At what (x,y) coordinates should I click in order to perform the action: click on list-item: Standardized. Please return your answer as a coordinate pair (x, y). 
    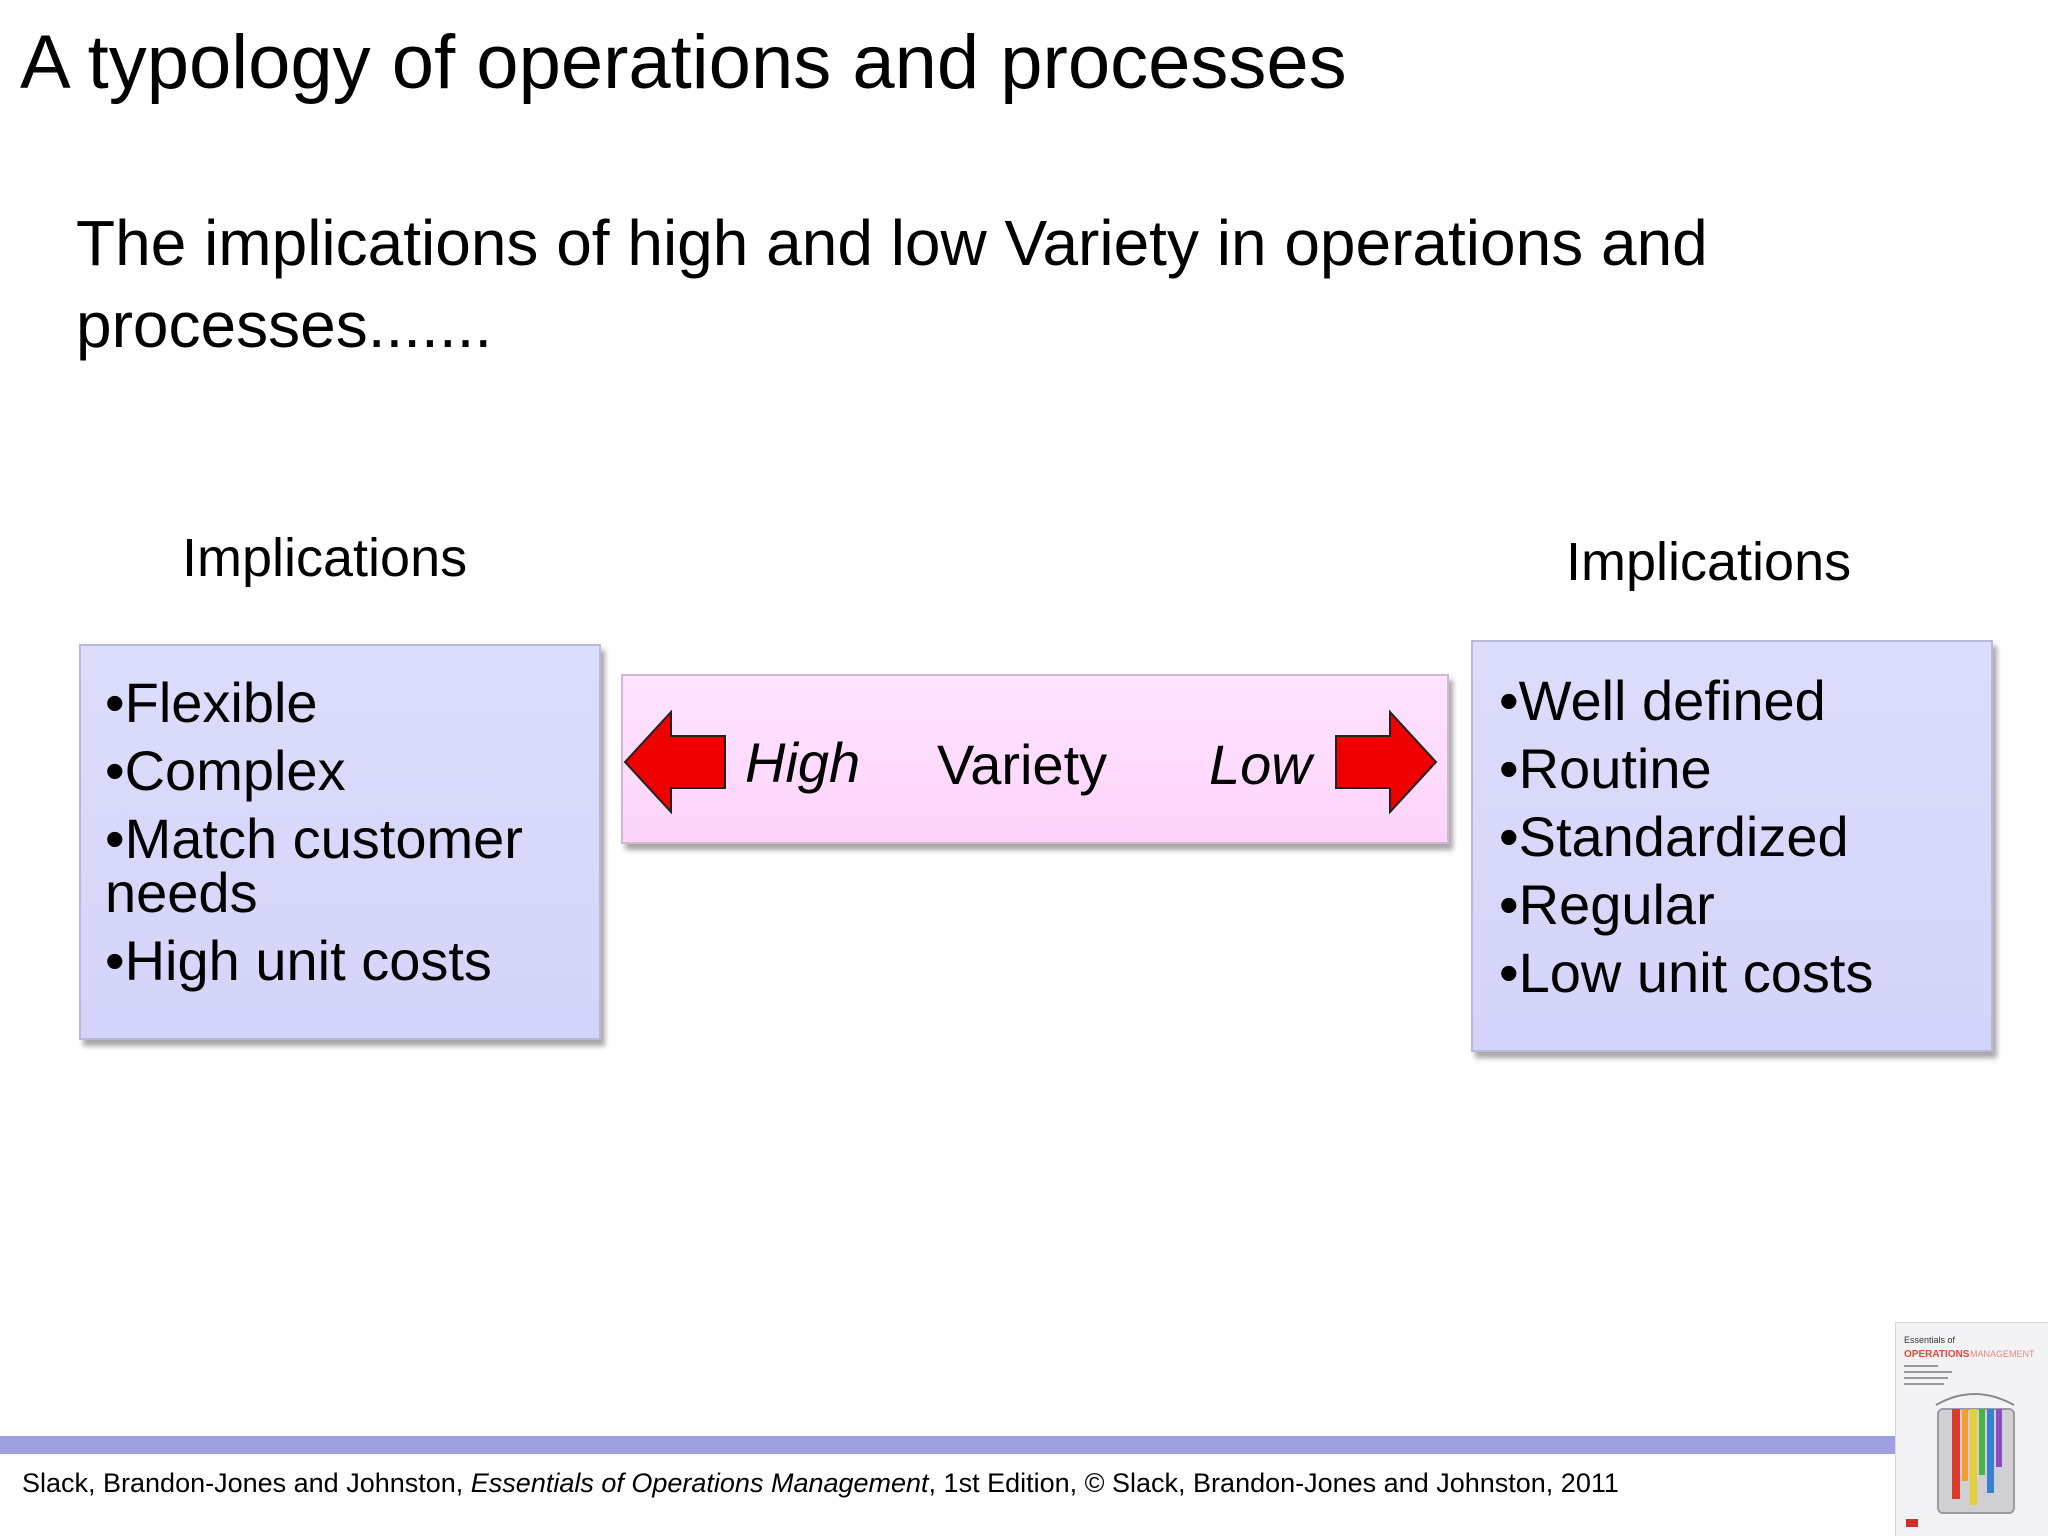
    Looking at the image, I should click on (1740, 837).